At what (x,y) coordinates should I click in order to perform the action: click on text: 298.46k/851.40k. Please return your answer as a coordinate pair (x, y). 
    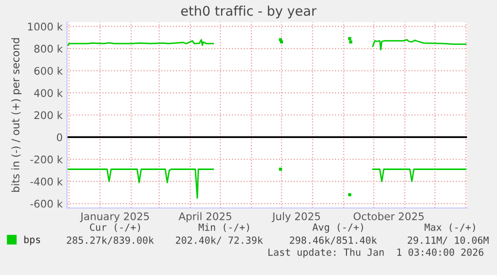
    Looking at the image, I should click on (333, 240).